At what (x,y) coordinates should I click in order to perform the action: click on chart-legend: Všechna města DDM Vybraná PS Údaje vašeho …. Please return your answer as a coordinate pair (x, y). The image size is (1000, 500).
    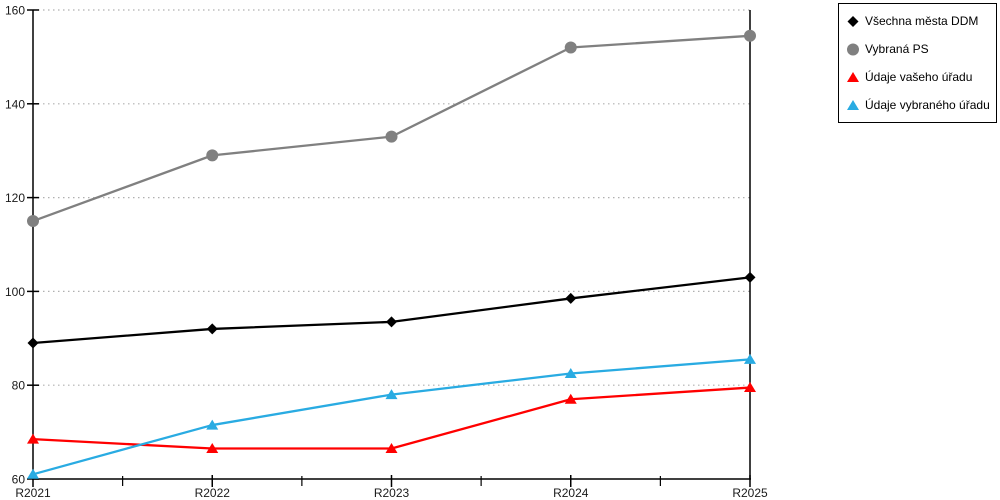
    Looking at the image, I should click on (917, 63).